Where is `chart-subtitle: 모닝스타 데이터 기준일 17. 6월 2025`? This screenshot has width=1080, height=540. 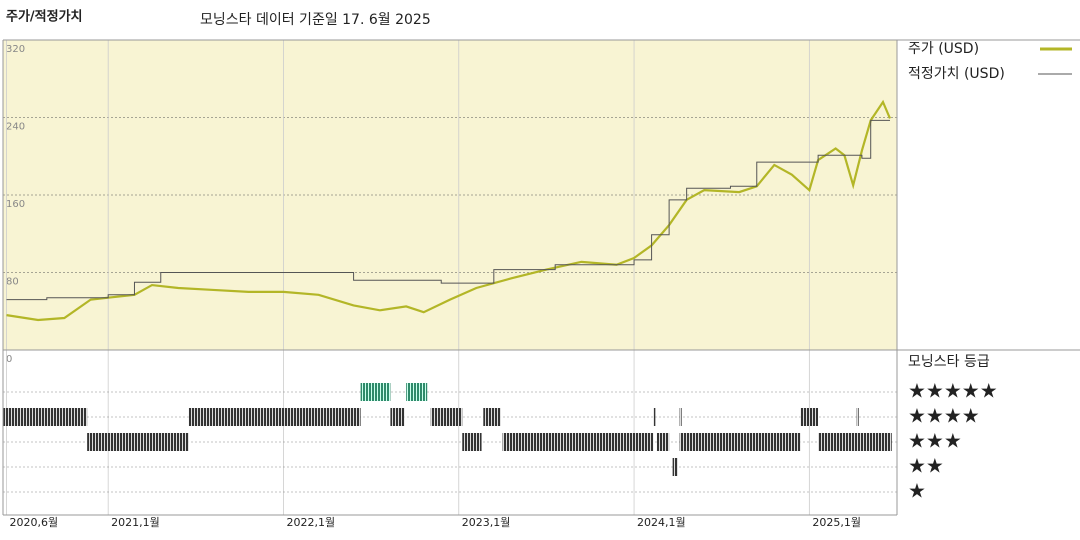 chart-subtitle: 모닝스타 데이터 기준일 17. 6월 2025 is located at coordinates (315, 20).